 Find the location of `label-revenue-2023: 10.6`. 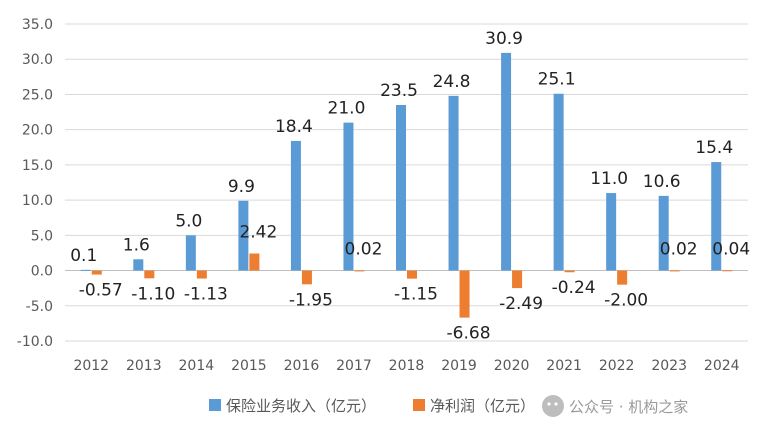

label-revenue-2023: 10.6 is located at coordinates (662, 182).